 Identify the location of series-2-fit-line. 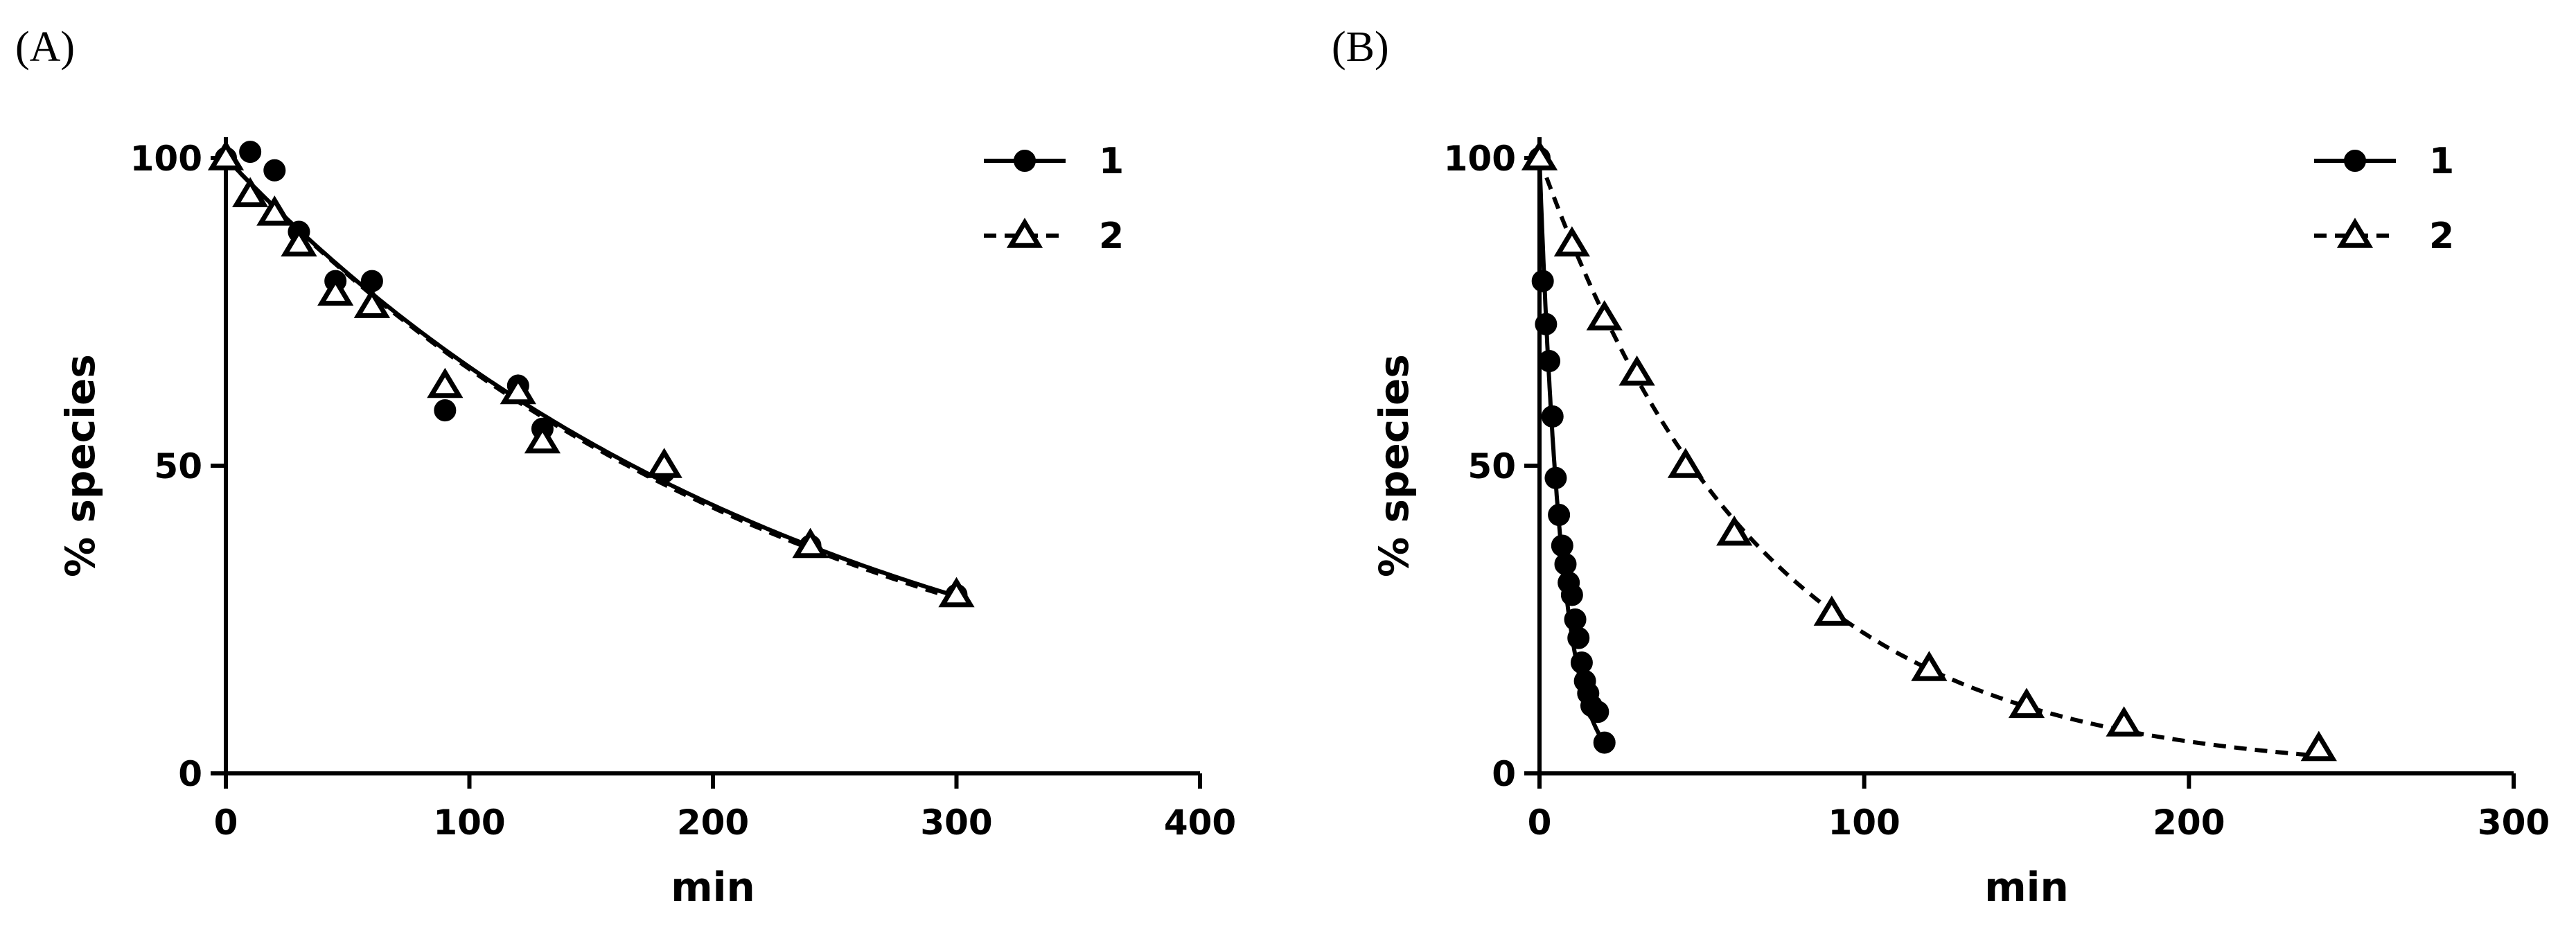
(591, 379).